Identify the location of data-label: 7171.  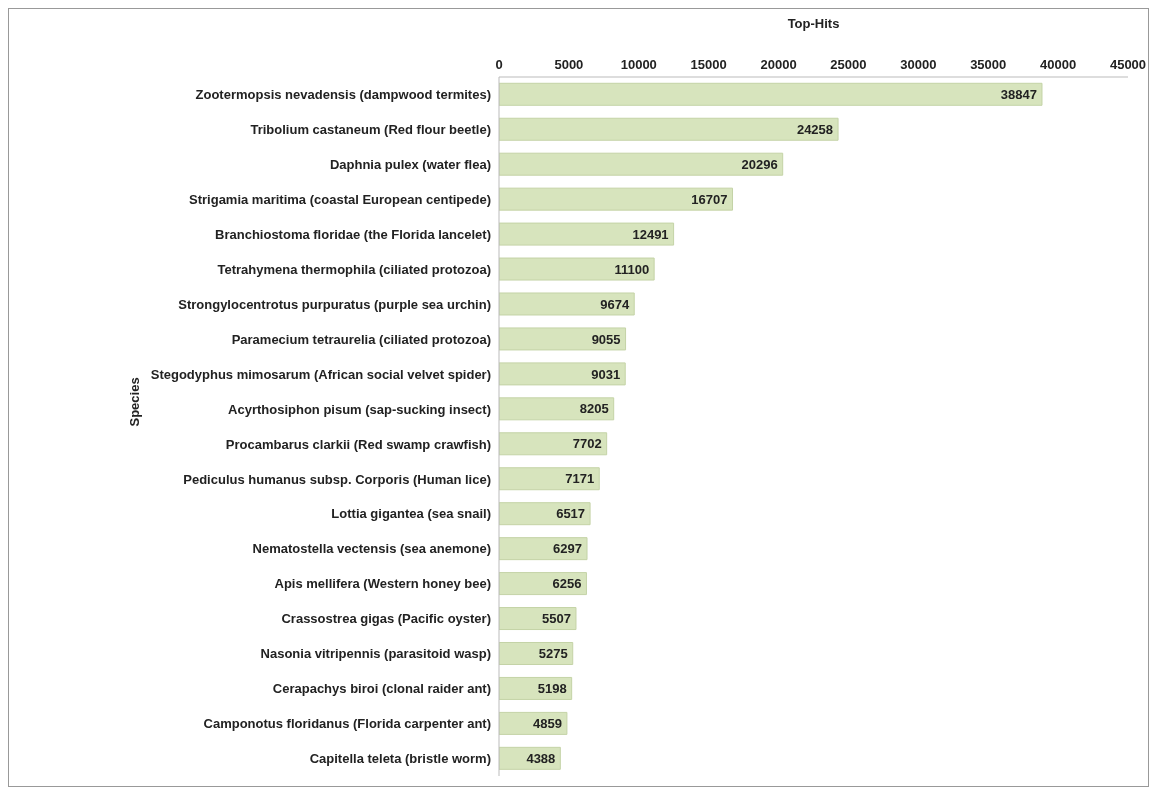
(580, 479).